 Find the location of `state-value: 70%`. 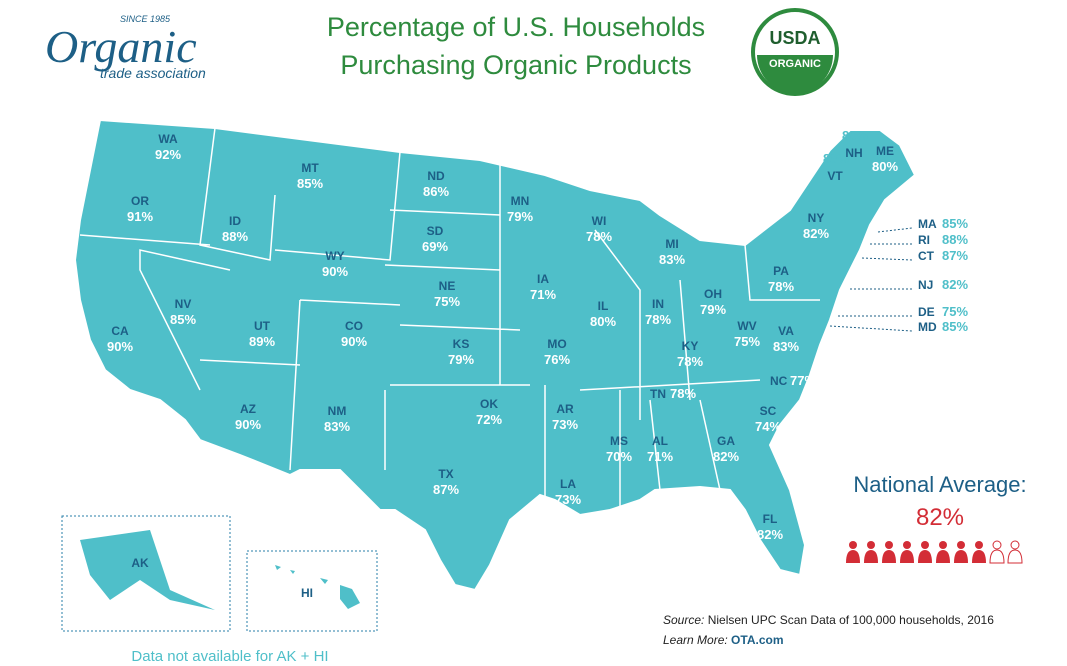

state-value: 70% is located at coordinates (619, 456).